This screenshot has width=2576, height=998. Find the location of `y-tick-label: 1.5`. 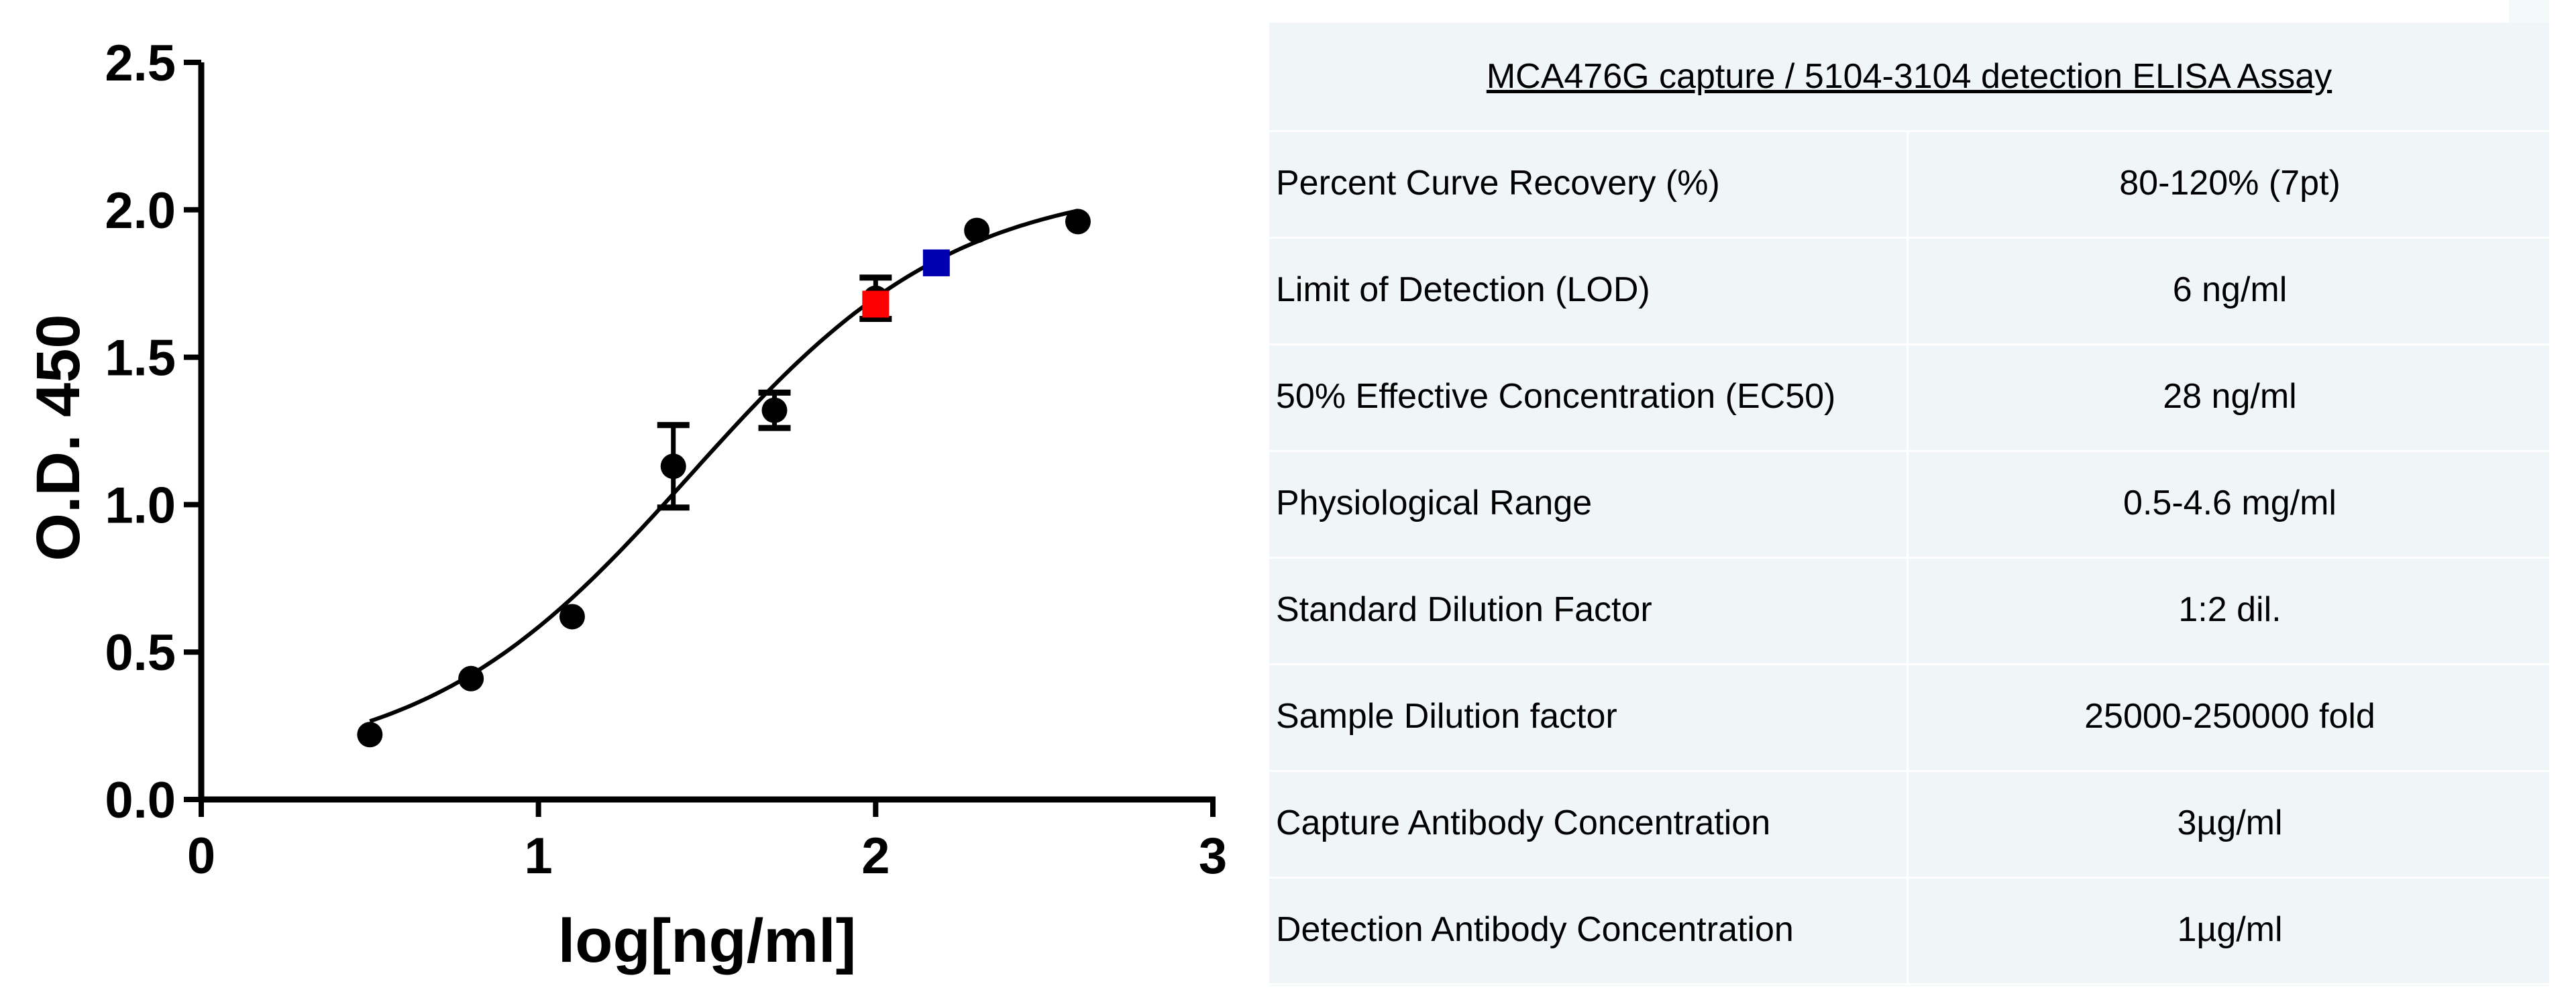

y-tick-label: 1.5 is located at coordinates (140, 358).